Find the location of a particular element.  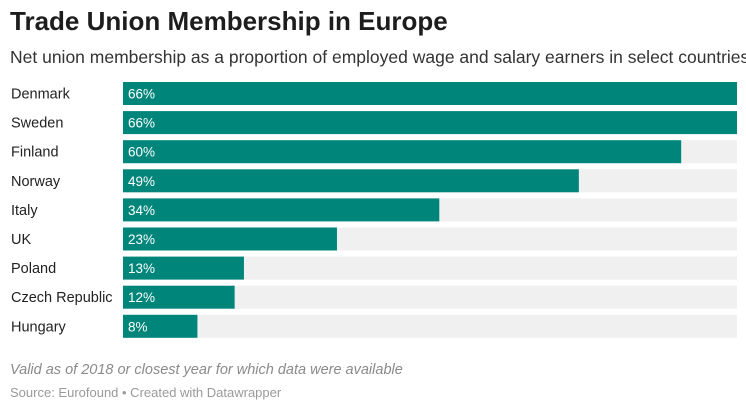

value-label-italy: 34% is located at coordinates (141, 210).